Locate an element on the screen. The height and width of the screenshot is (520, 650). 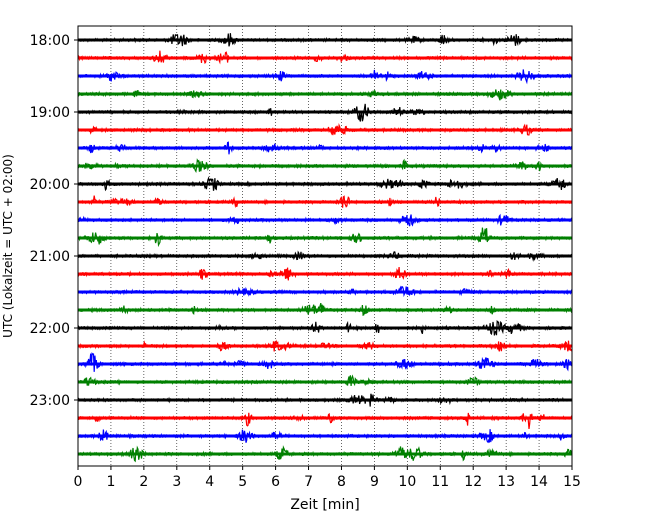
x-tick-label-7: 7 is located at coordinates (308, 482).